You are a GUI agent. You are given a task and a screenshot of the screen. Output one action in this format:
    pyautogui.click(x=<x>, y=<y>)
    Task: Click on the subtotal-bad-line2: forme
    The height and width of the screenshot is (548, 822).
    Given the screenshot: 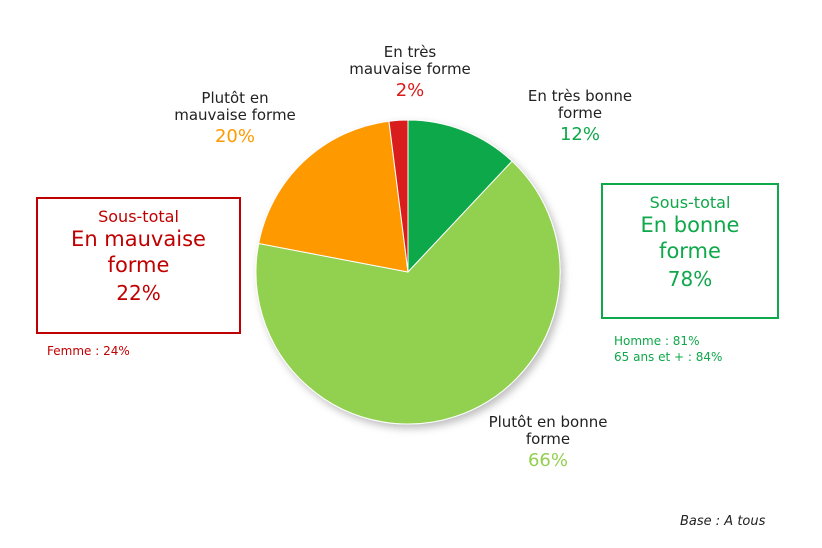 What is the action you would take?
    pyautogui.click(x=138, y=265)
    